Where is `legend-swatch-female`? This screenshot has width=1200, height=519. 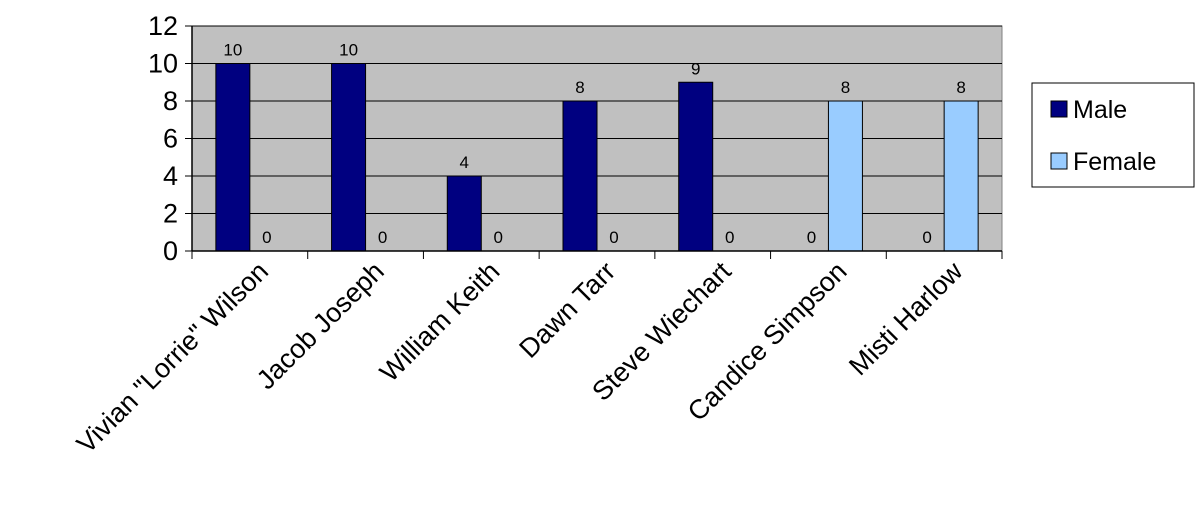 legend-swatch-female is located at coordinates (1059, 161).